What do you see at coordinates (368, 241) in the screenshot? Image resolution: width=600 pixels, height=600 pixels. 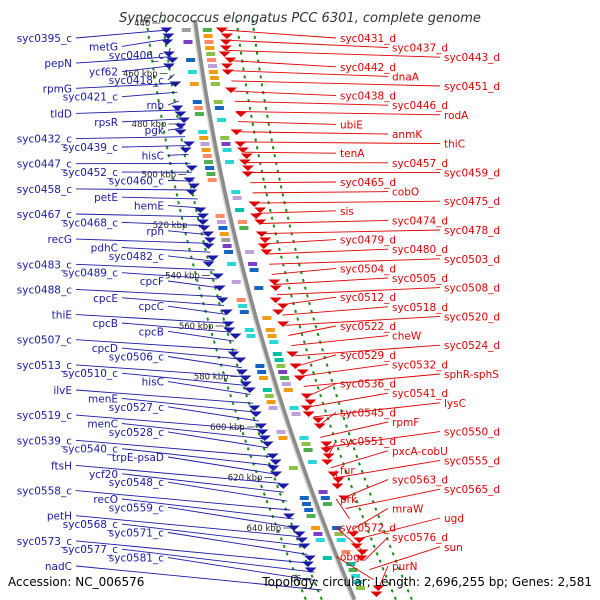 I see `plus-strand-gene-label: syc0479_d` at bounding box center [368, 241].